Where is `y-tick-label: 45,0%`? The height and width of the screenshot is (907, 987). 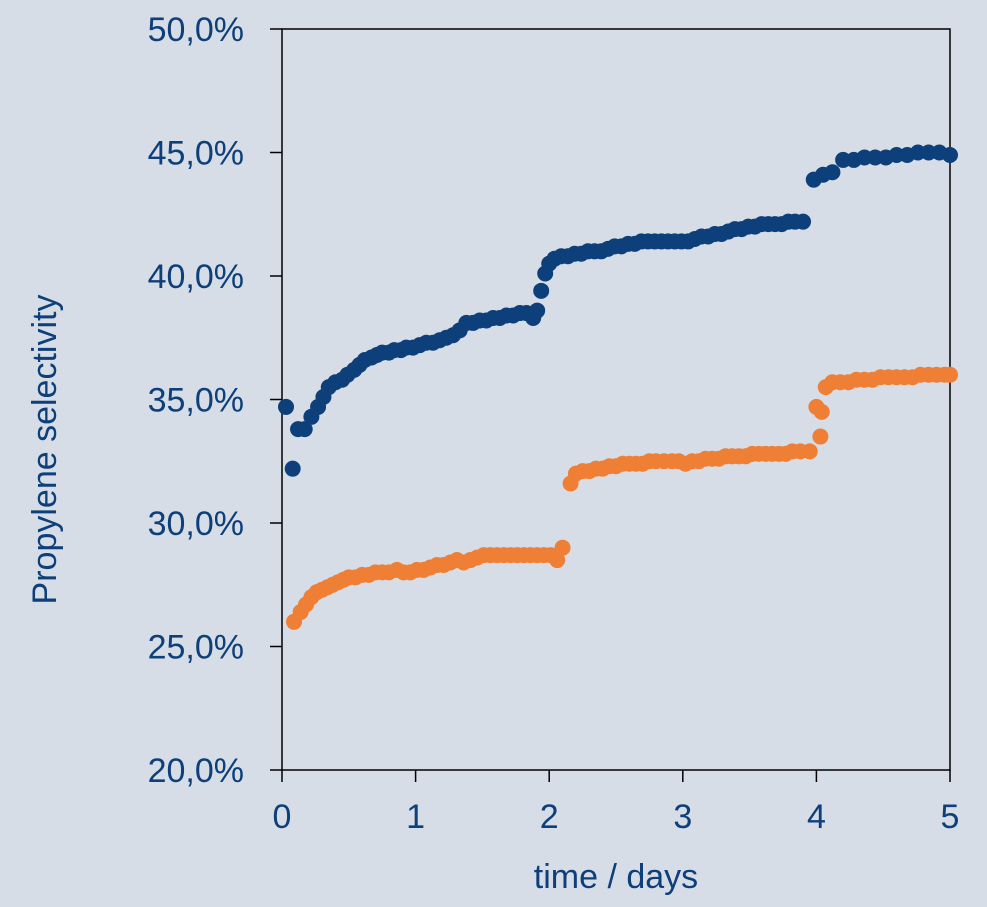 y-tick-label: 45,0% is located at coordinates (196, 154).